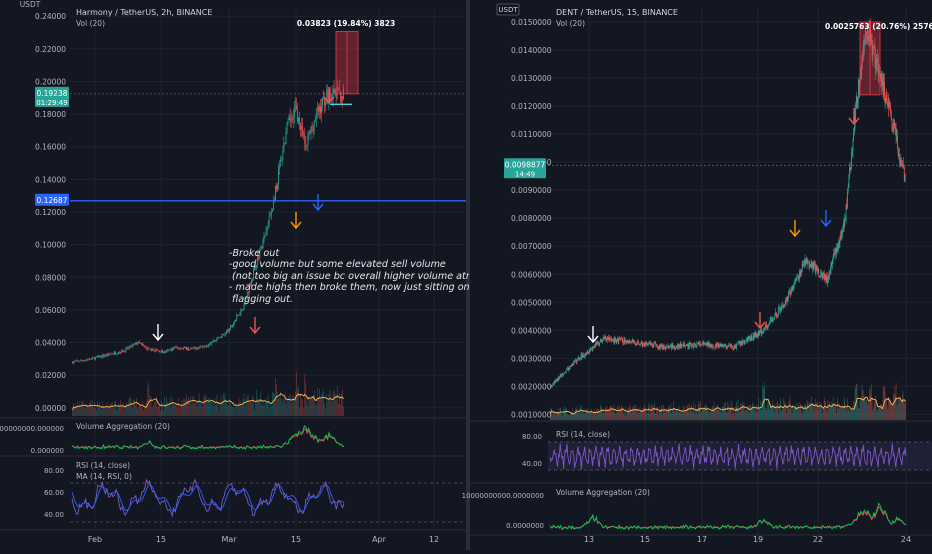  Describe the element at coordinates (531, 50) in the screenshot. I see `right-y-tick: 0.0140000` at that location.